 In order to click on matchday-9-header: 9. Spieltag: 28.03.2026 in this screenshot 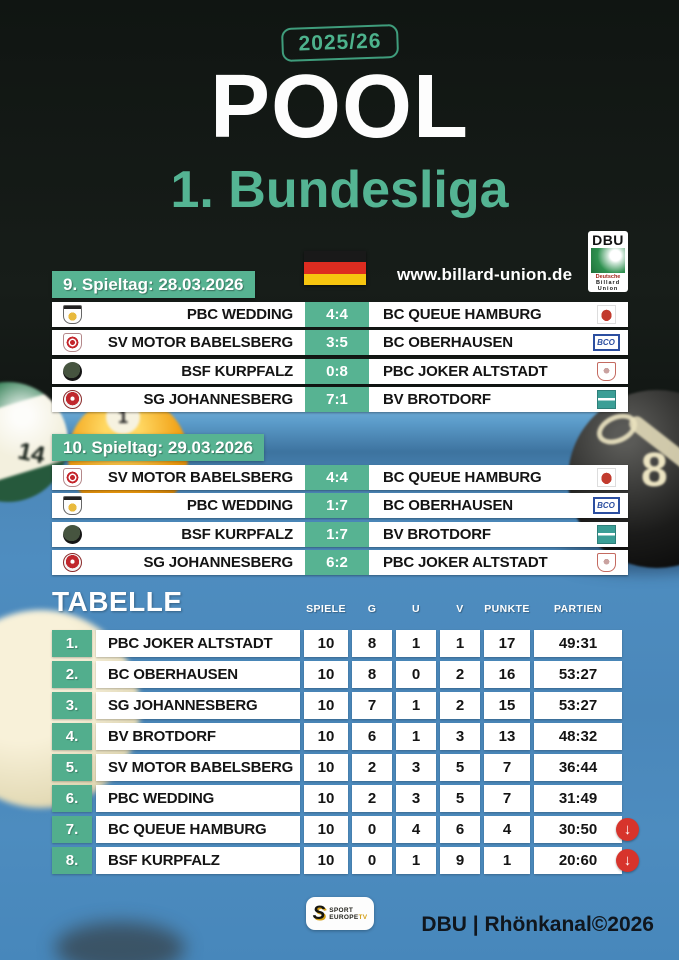, I will do `click(153, 284)`.